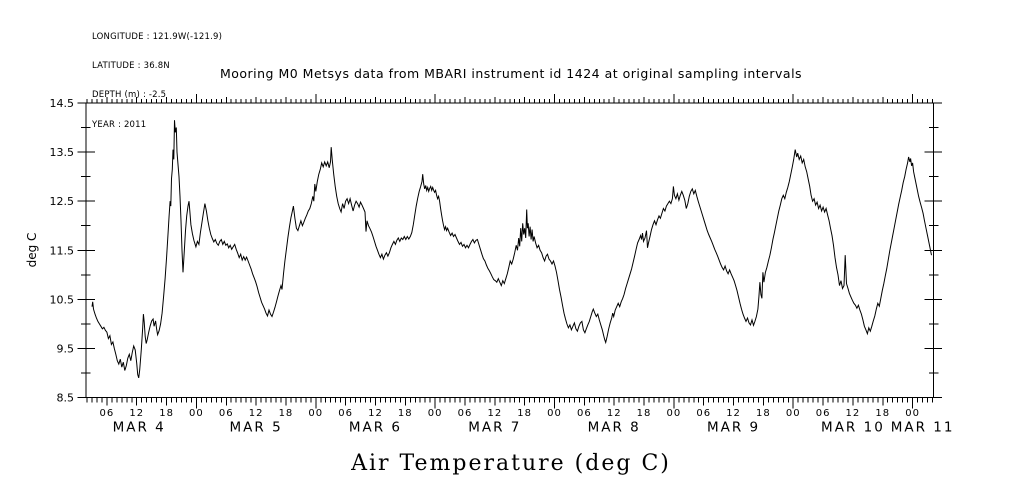 The height and width of the screenshot is (504, 1009). Describe the element at coordinates (62, 201) in the screenshot. I see `y-axis-tick-label: 12.5` at that location.